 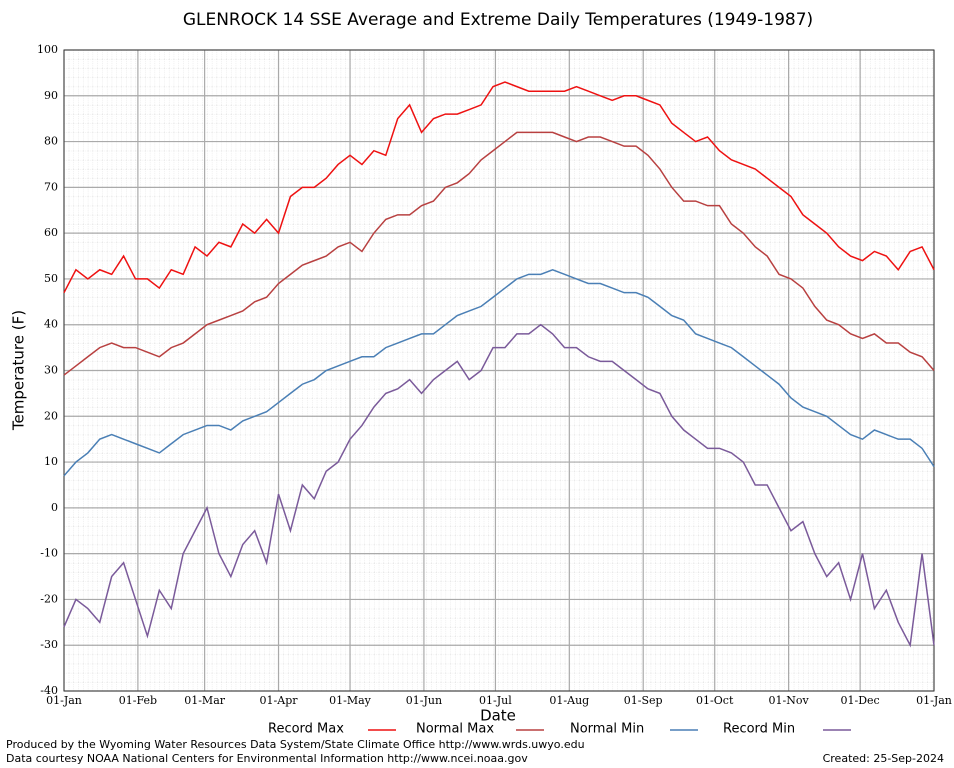 I want to click on x-tick-label: 01-Jul, so click(x=495, y=700).